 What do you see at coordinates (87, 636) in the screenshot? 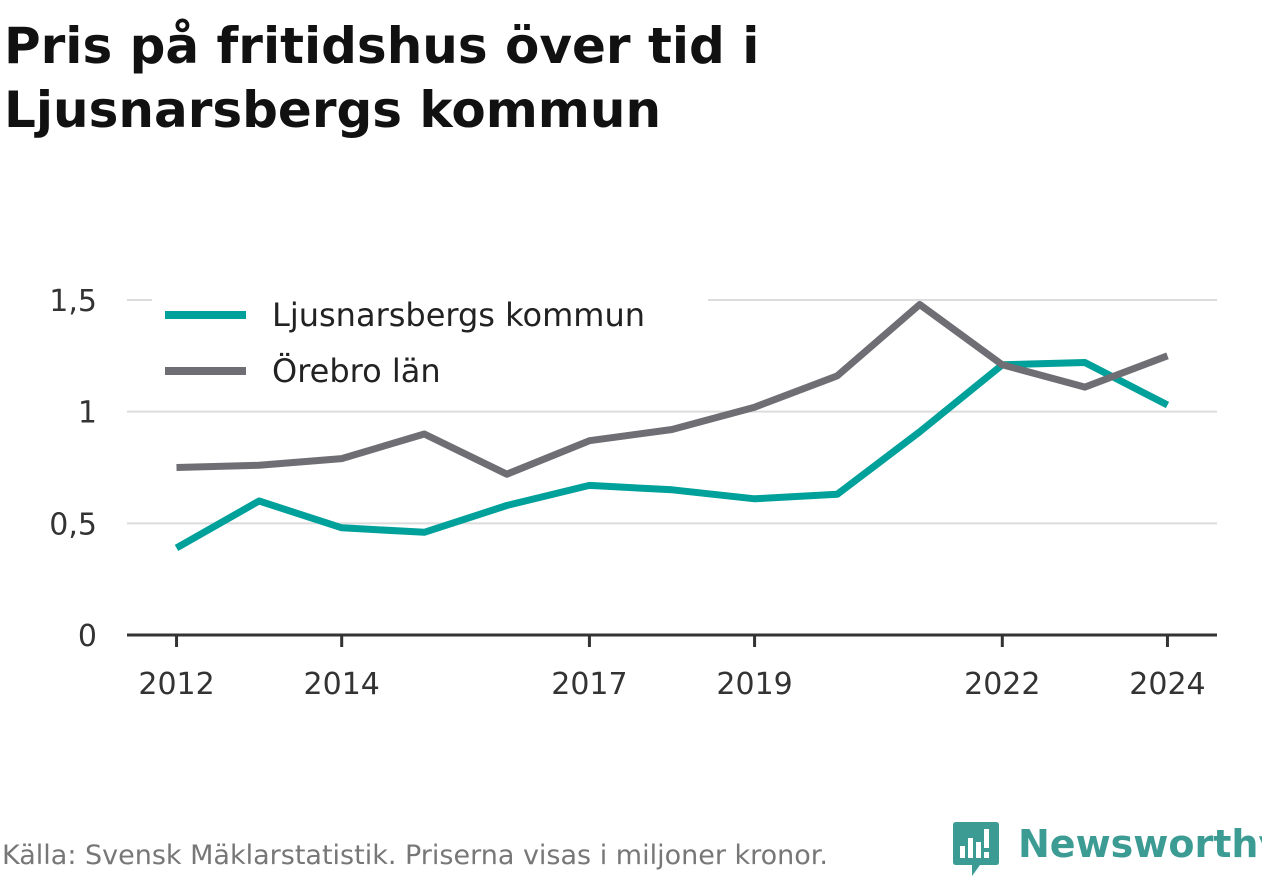
I see `y-tick-label: 0` at bounding box center [87, 636].